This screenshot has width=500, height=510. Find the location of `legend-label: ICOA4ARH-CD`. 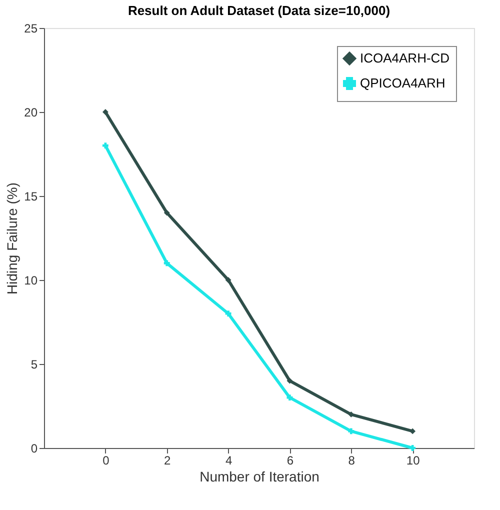

legend-label: ICOA4ARH-CD is located at coordinates (405, 58).